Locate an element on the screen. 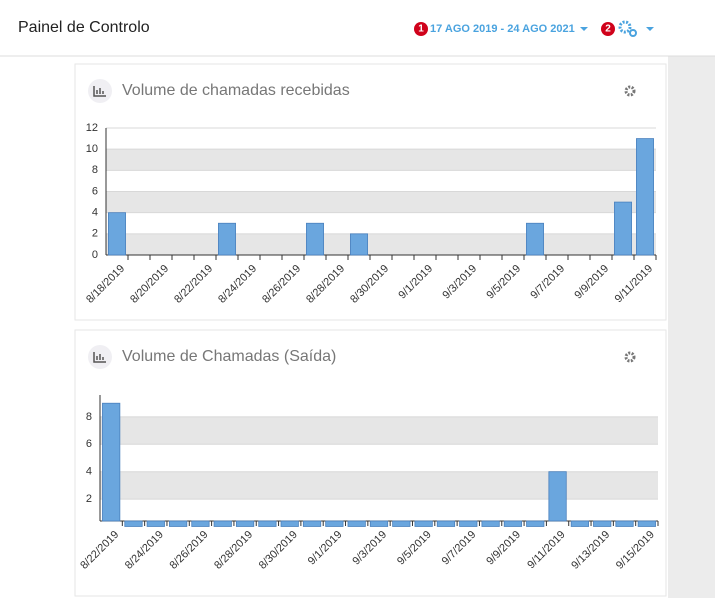 The height and width of the screenshot is (603, 715). y-tick-label: 0 is located at coordinates (95, 255).